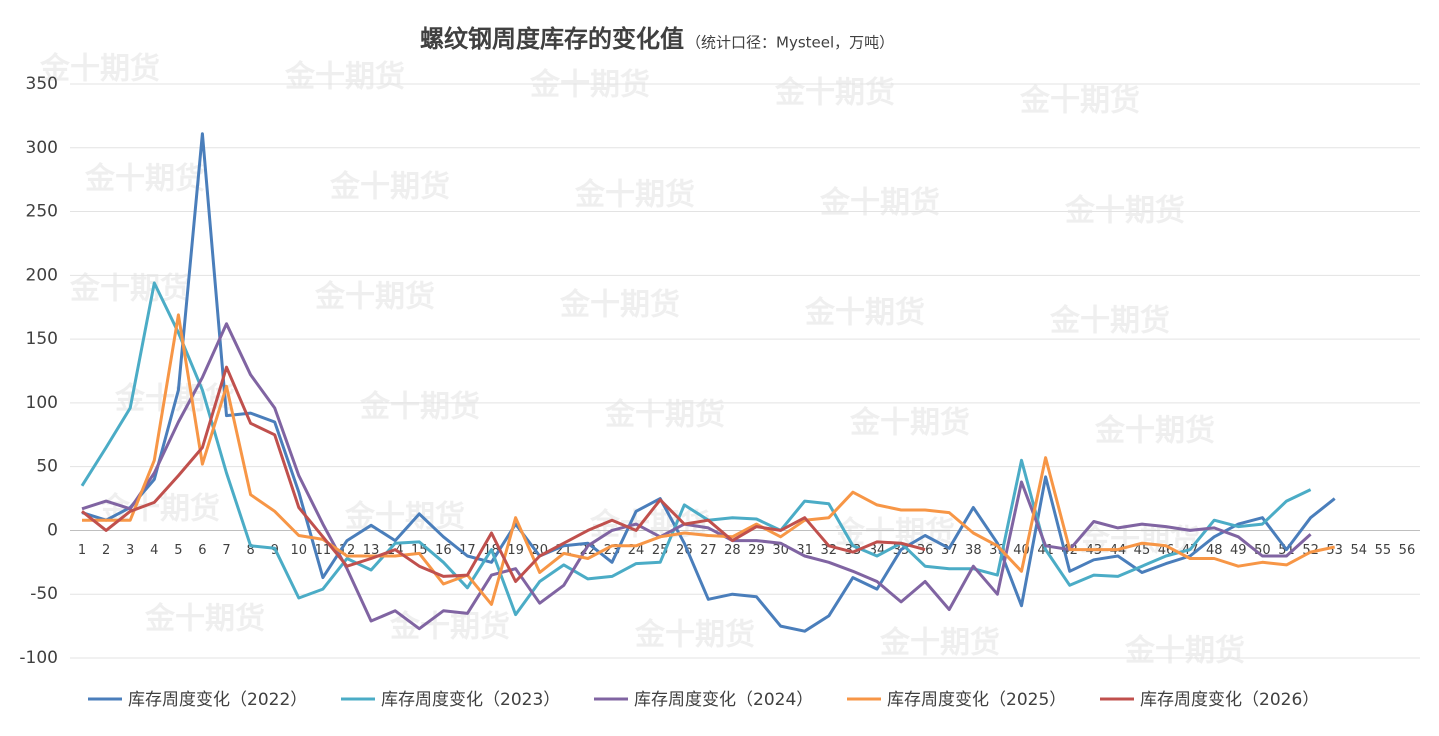 The height and width of the screenshot is (736, 1439). Describe the element at coordinates (1229, 700) in the screenshot. I see `legend-label: 库存周度变化（2026）` at that location.